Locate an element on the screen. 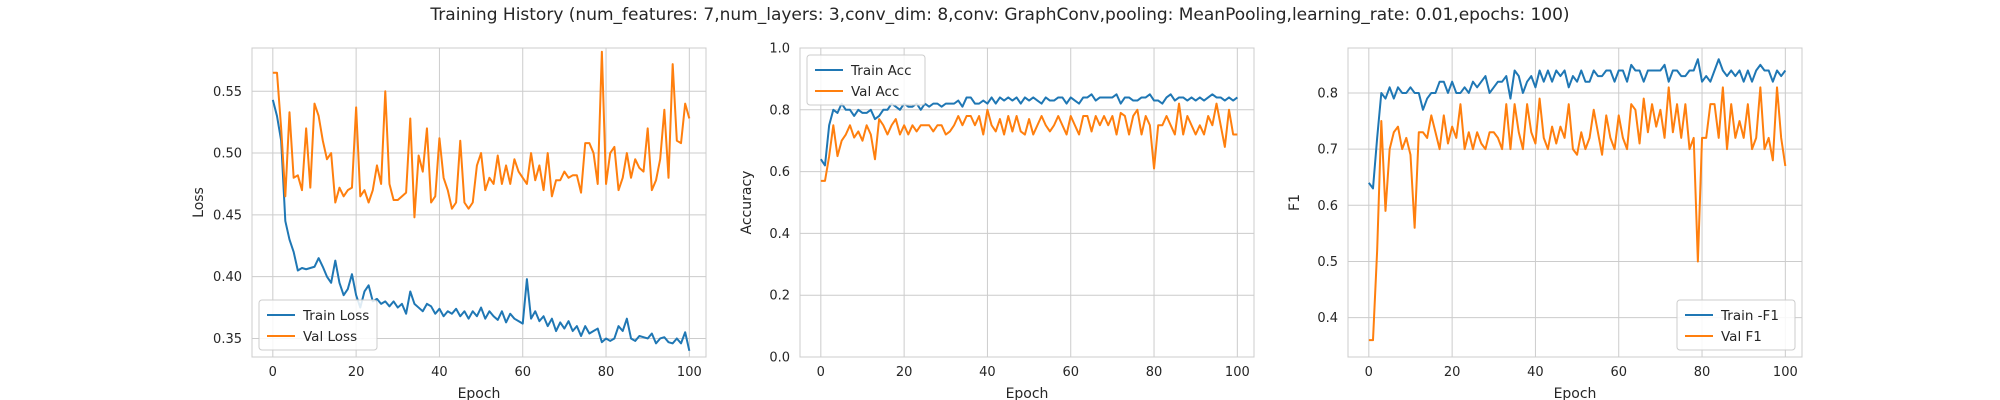 The image size is (2000, 400). loss-x-tick-label: 0 is located at coordinates (273, 372).